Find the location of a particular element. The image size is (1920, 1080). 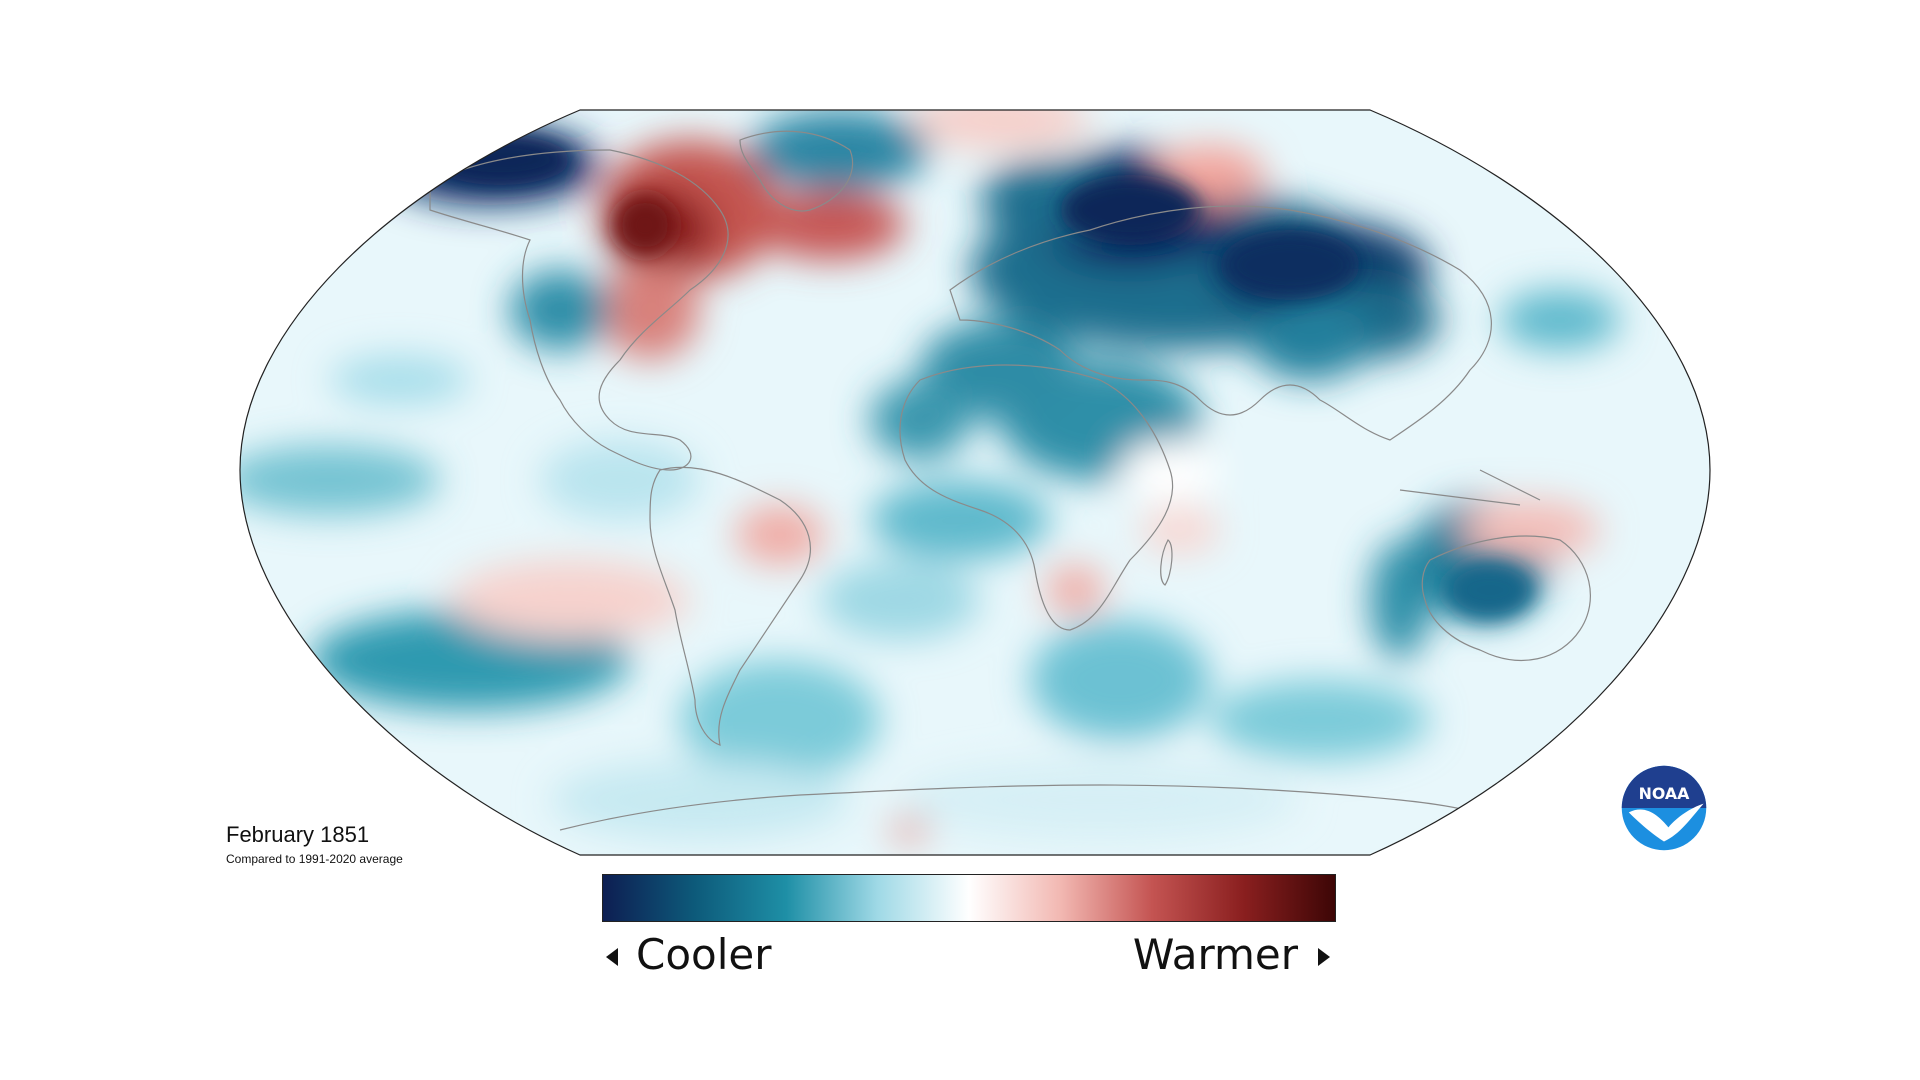

warmer-label: Warmer is located at coordinates (1215, 954).